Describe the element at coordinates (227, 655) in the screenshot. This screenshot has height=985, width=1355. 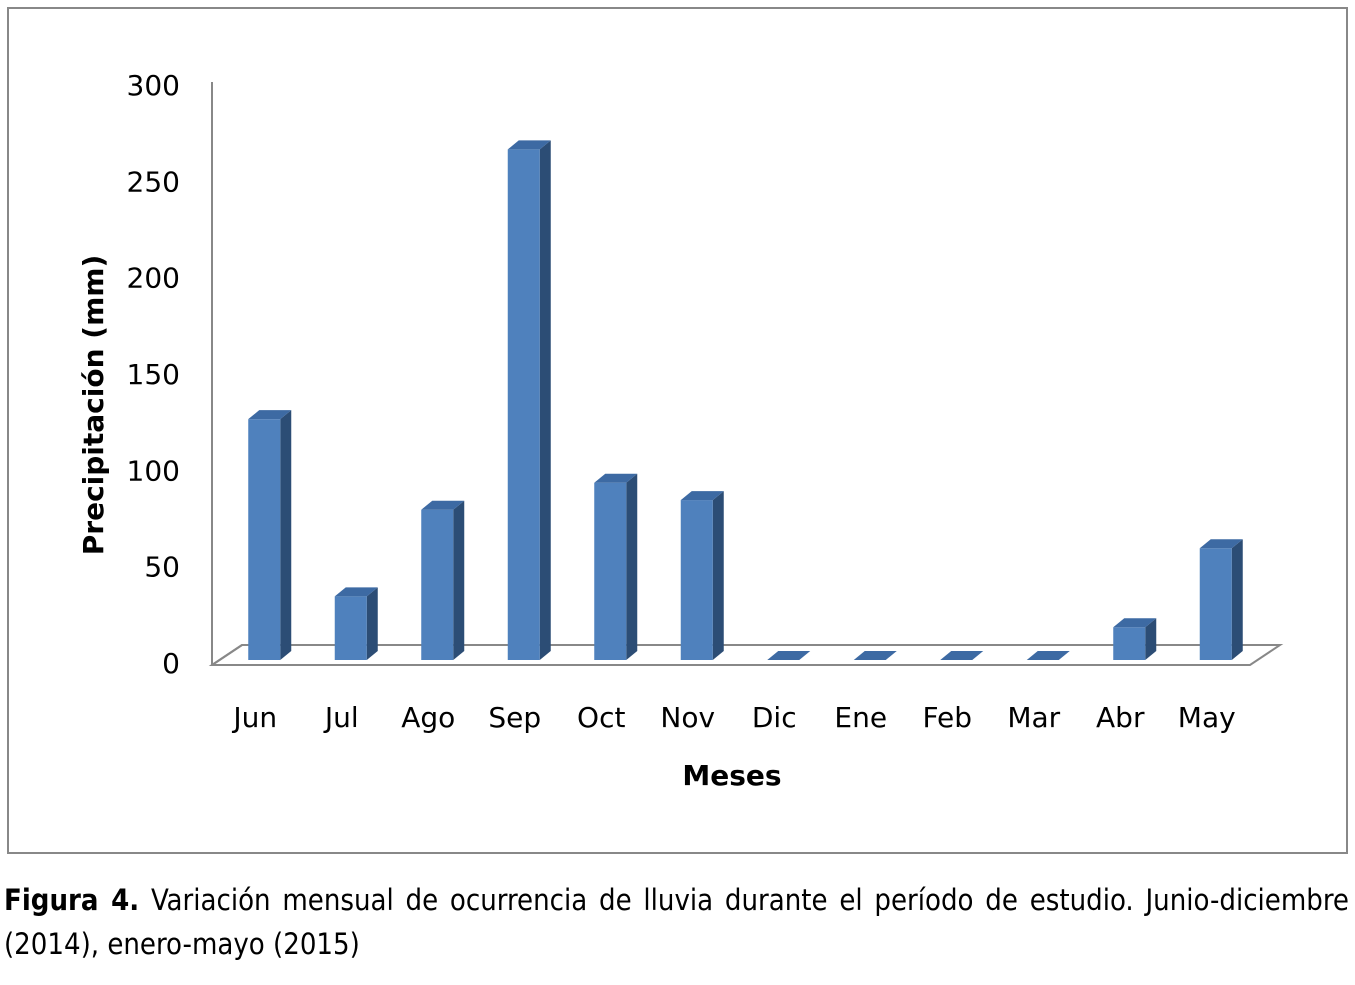
I see `floor-edge` at that location.